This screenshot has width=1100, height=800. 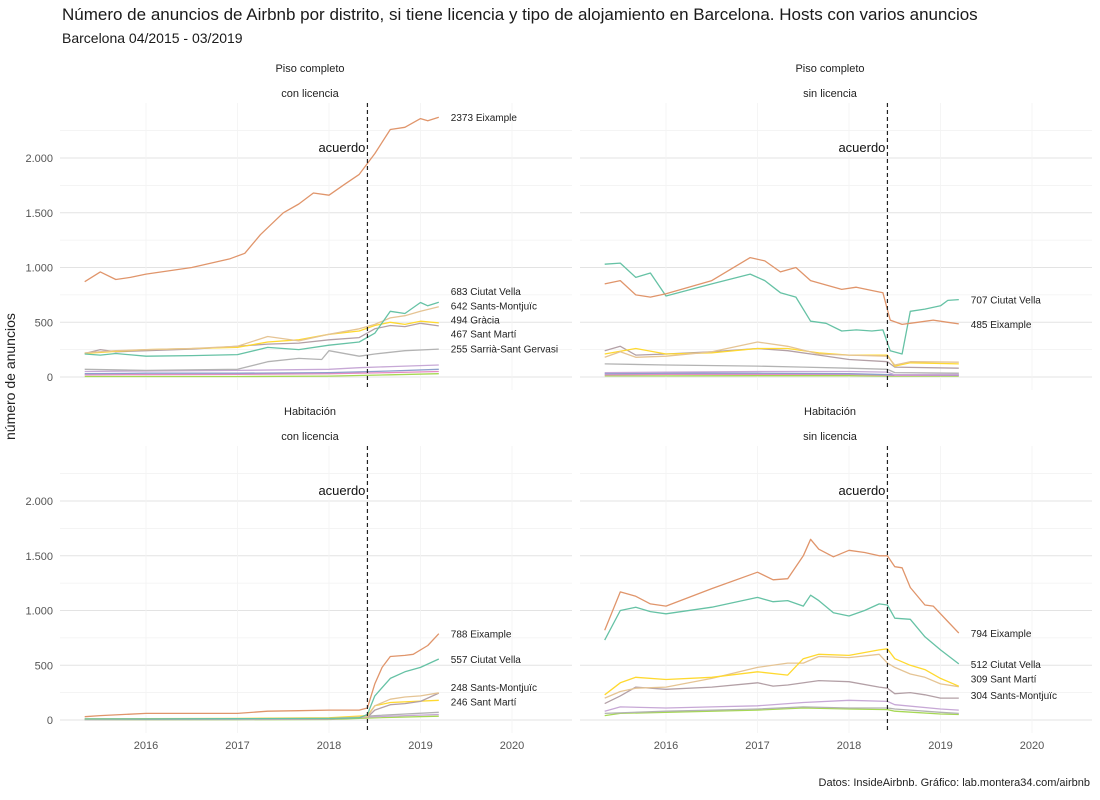 What do you see at coordinates (475, 321) in the screenshot?
I see `series-end-label: 494 Gràcia` at bounding box center [475, 321].